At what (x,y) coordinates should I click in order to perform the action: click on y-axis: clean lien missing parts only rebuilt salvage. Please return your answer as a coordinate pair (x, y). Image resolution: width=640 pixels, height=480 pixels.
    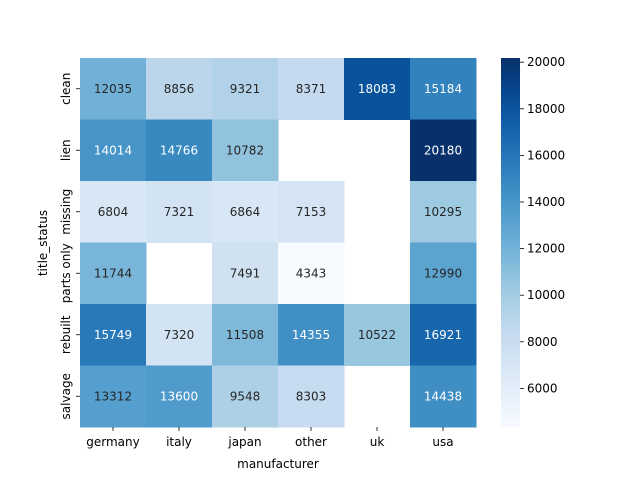
    Looking at the image, I should click on (69, 246).